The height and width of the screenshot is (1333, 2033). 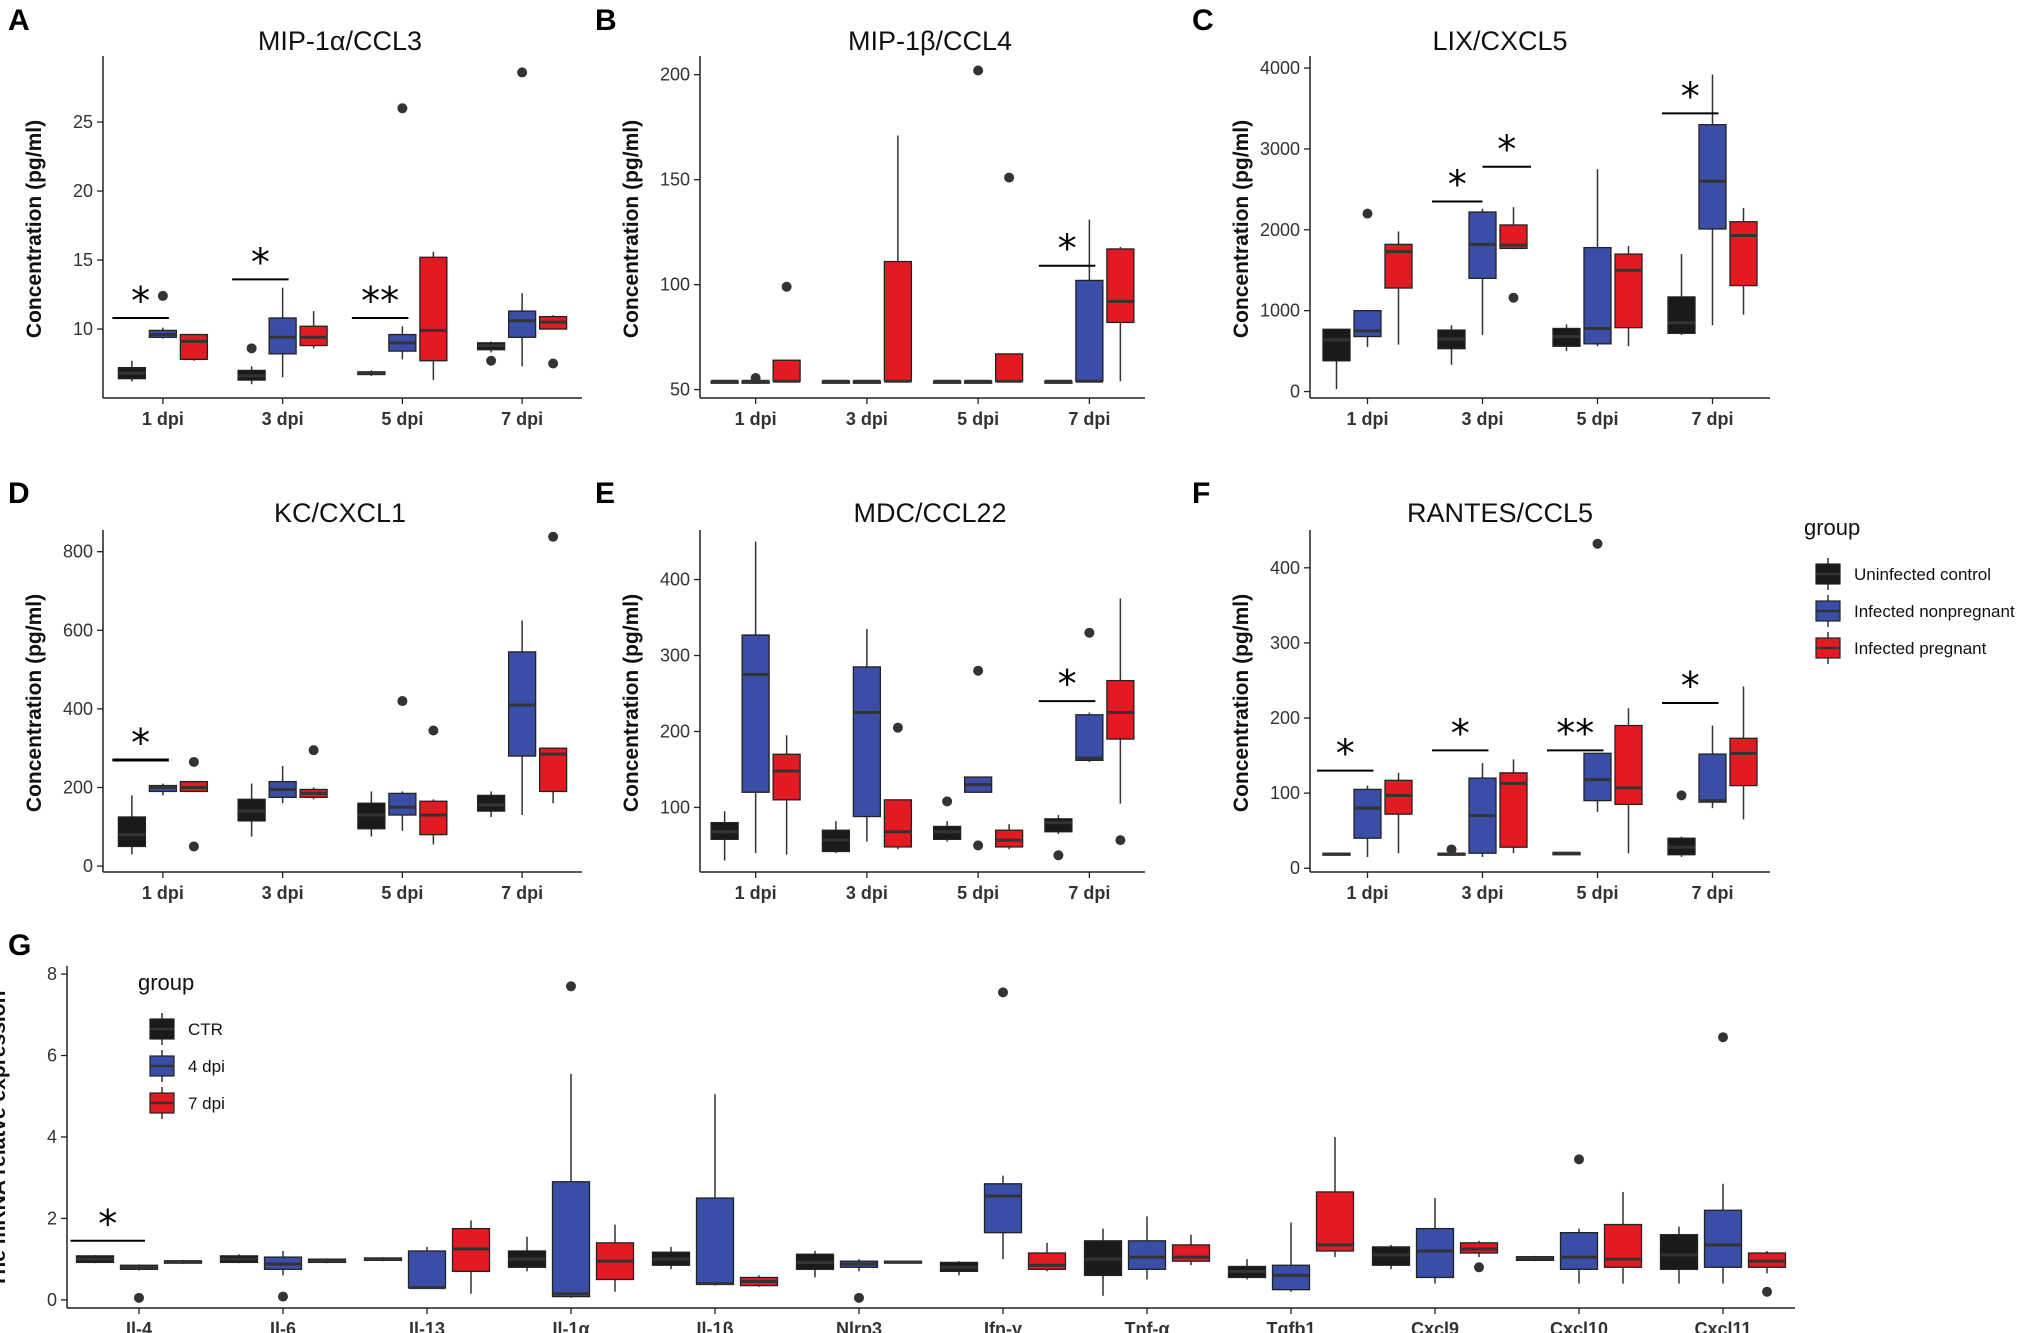 What do you see at coordinates (929, 513) in the screenshot?
I see `chart-title: MDC/CCL22` at bounding box center [929, 513].